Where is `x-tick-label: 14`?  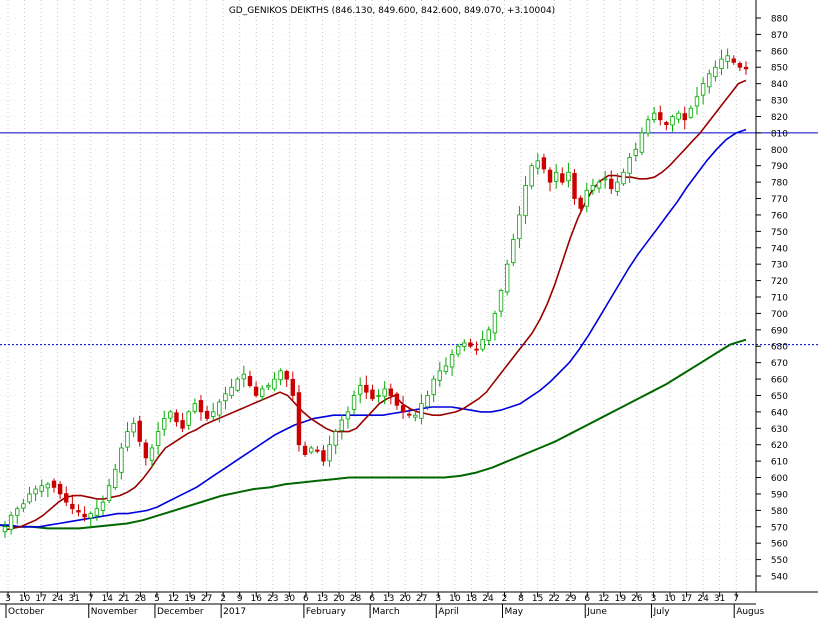 x-tick-label: 14 is located at coordinates (108, 599).